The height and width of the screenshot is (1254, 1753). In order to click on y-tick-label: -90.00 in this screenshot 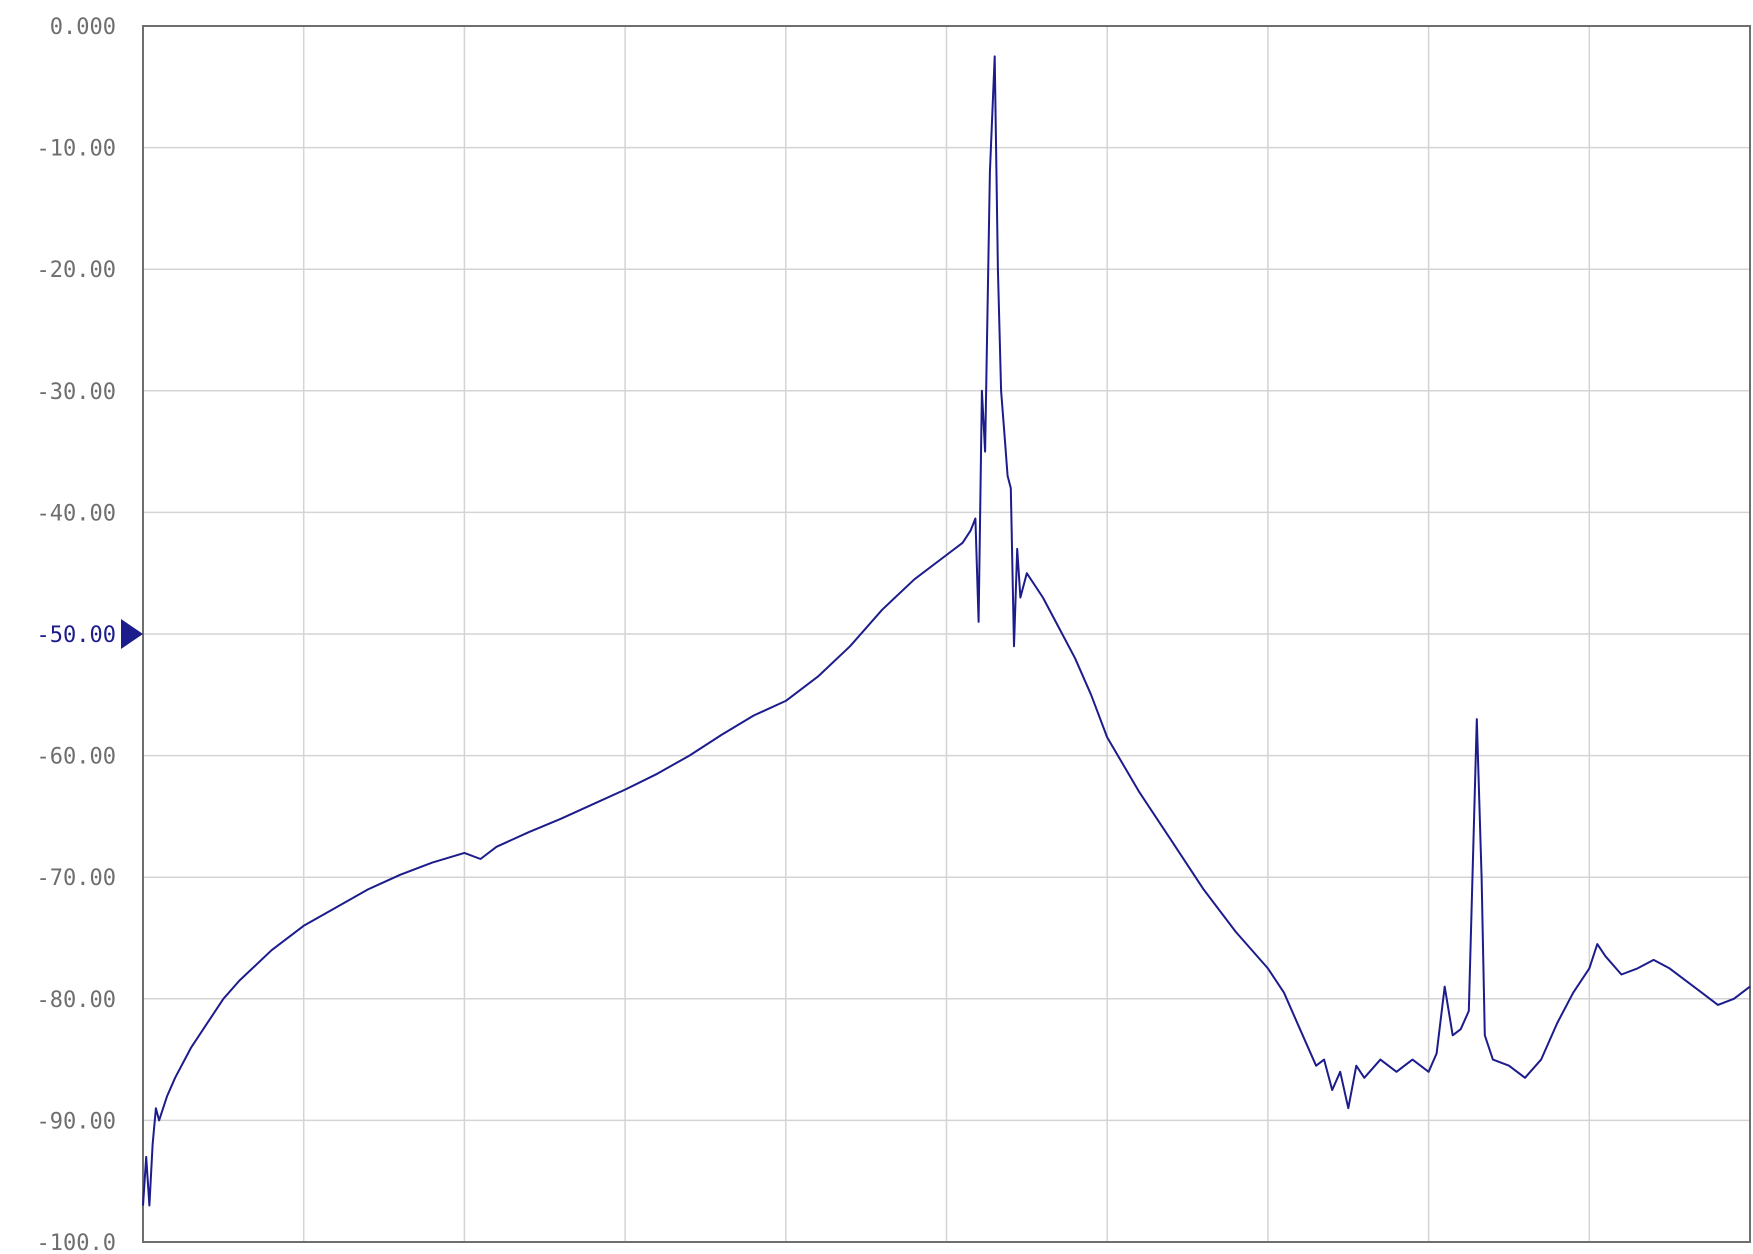, I will do `click(76, 1121)`.